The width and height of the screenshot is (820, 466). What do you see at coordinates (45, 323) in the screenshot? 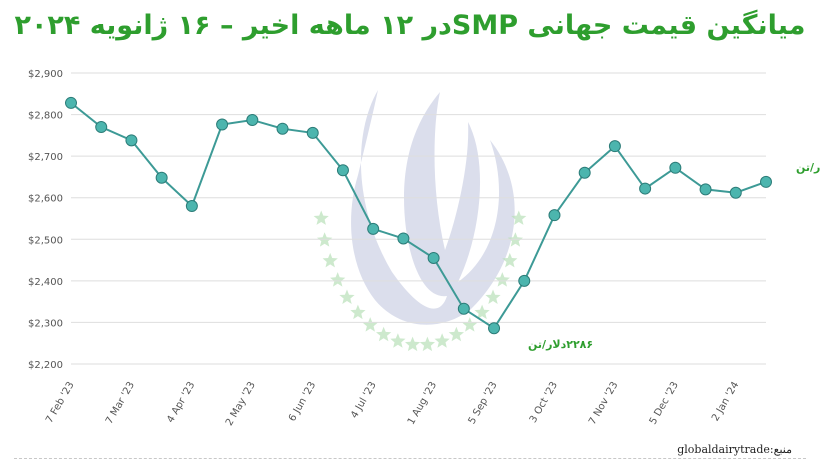
I see `y-tick-label: $2,300` at bounding box center [45, 323].